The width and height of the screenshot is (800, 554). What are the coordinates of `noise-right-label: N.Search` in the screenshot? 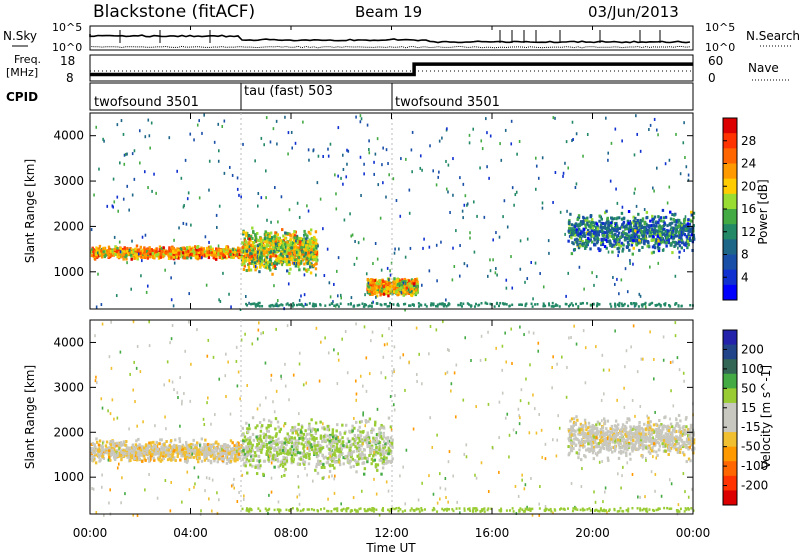 It's located at (773, 36).